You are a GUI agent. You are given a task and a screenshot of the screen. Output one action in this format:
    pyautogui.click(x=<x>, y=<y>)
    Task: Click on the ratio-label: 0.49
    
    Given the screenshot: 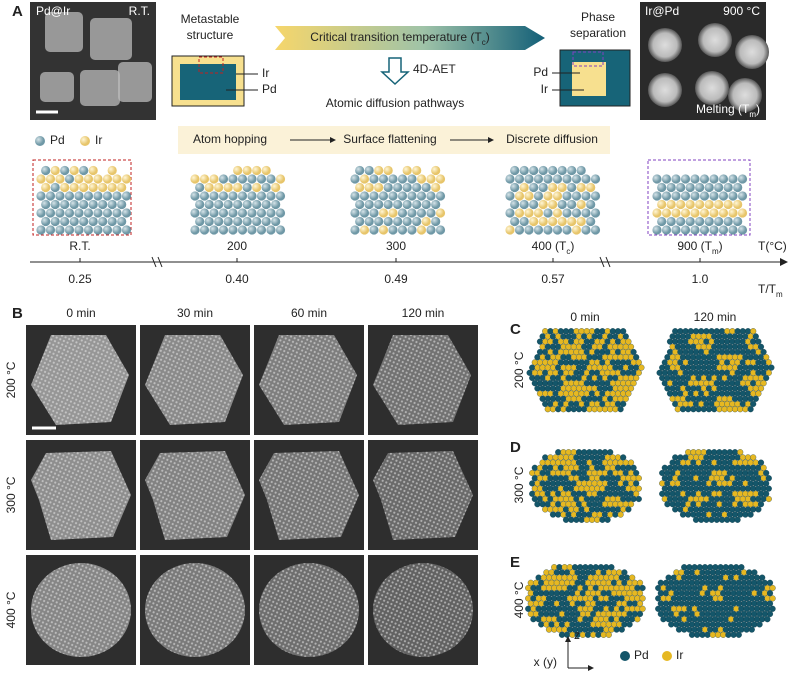 What is the action you would take?
    pyautogui.click(x=396, y=279)
    